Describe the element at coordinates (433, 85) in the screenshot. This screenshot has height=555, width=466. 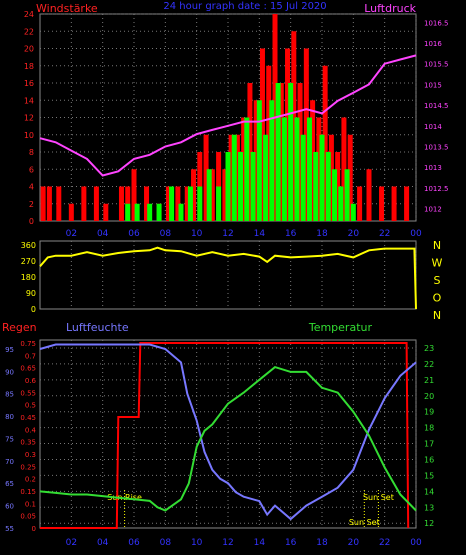
I see `pressure-tick-label: 1015` at that location.